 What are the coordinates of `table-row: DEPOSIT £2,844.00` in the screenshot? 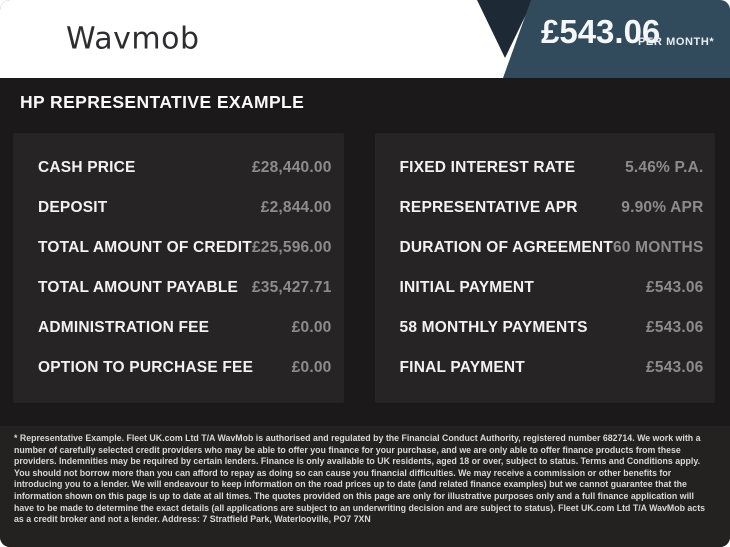 It's located at (178, 208).